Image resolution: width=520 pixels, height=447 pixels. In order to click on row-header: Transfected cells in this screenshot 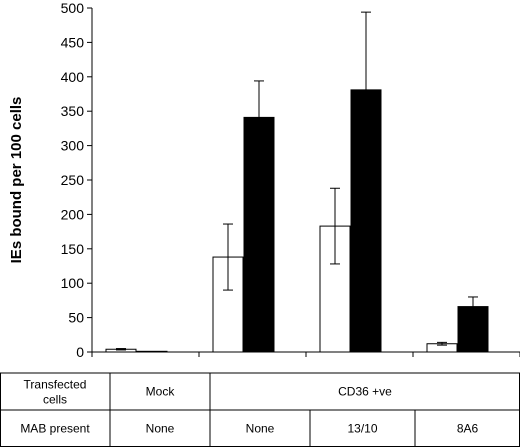, I will do `click(55, 392)`.